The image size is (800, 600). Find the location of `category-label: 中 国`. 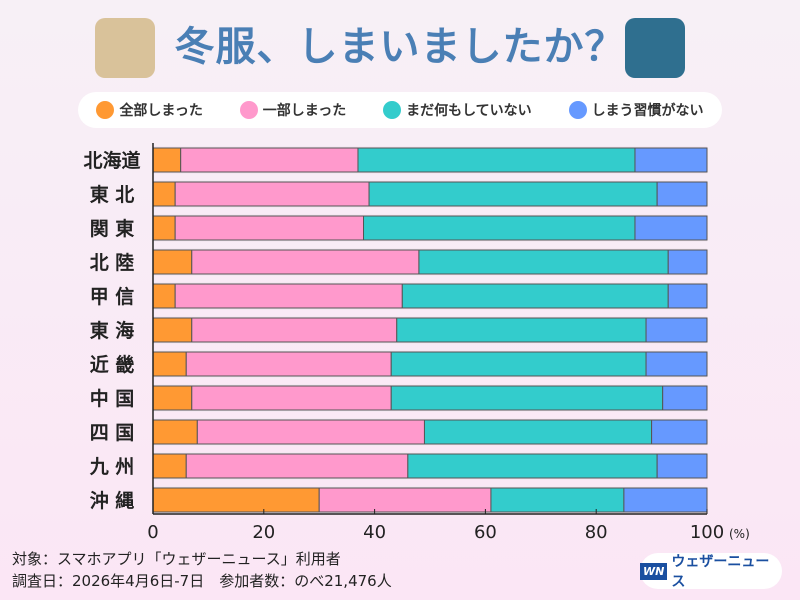

category-label: 中 国 is located at coordinates (112, 398).